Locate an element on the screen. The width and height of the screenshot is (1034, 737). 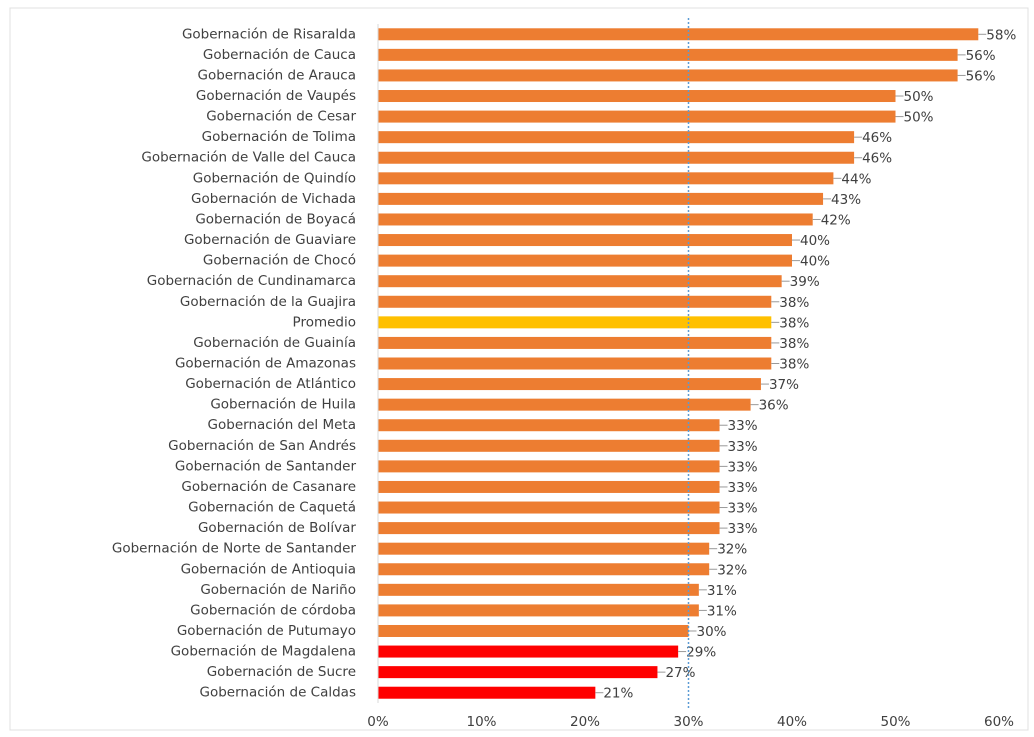
value-label: 30% is located at coordinates (712, 632).